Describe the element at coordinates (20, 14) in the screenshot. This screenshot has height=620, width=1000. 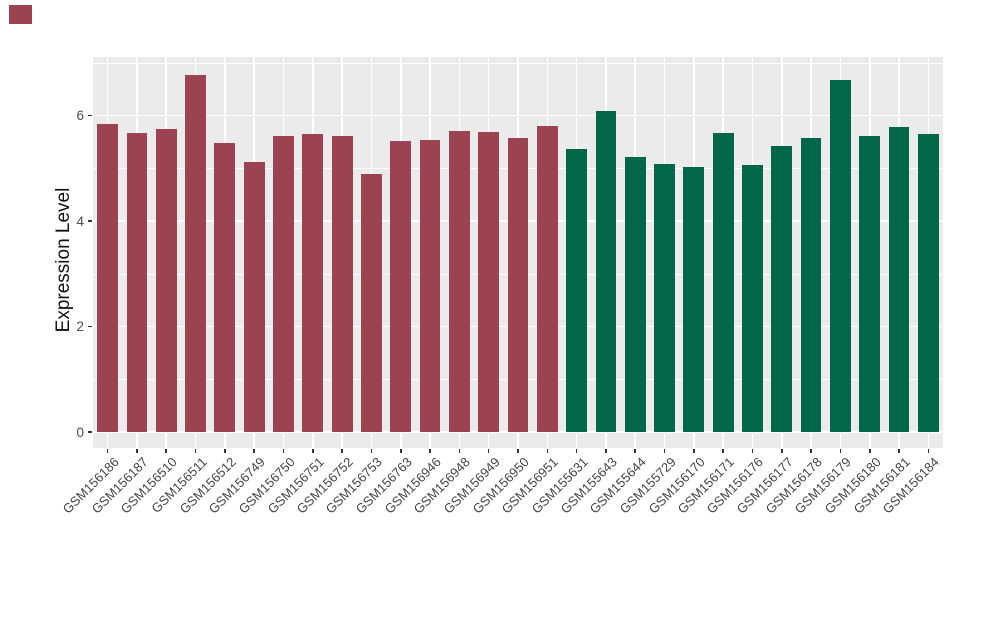
I see `corner-marker` at that location.